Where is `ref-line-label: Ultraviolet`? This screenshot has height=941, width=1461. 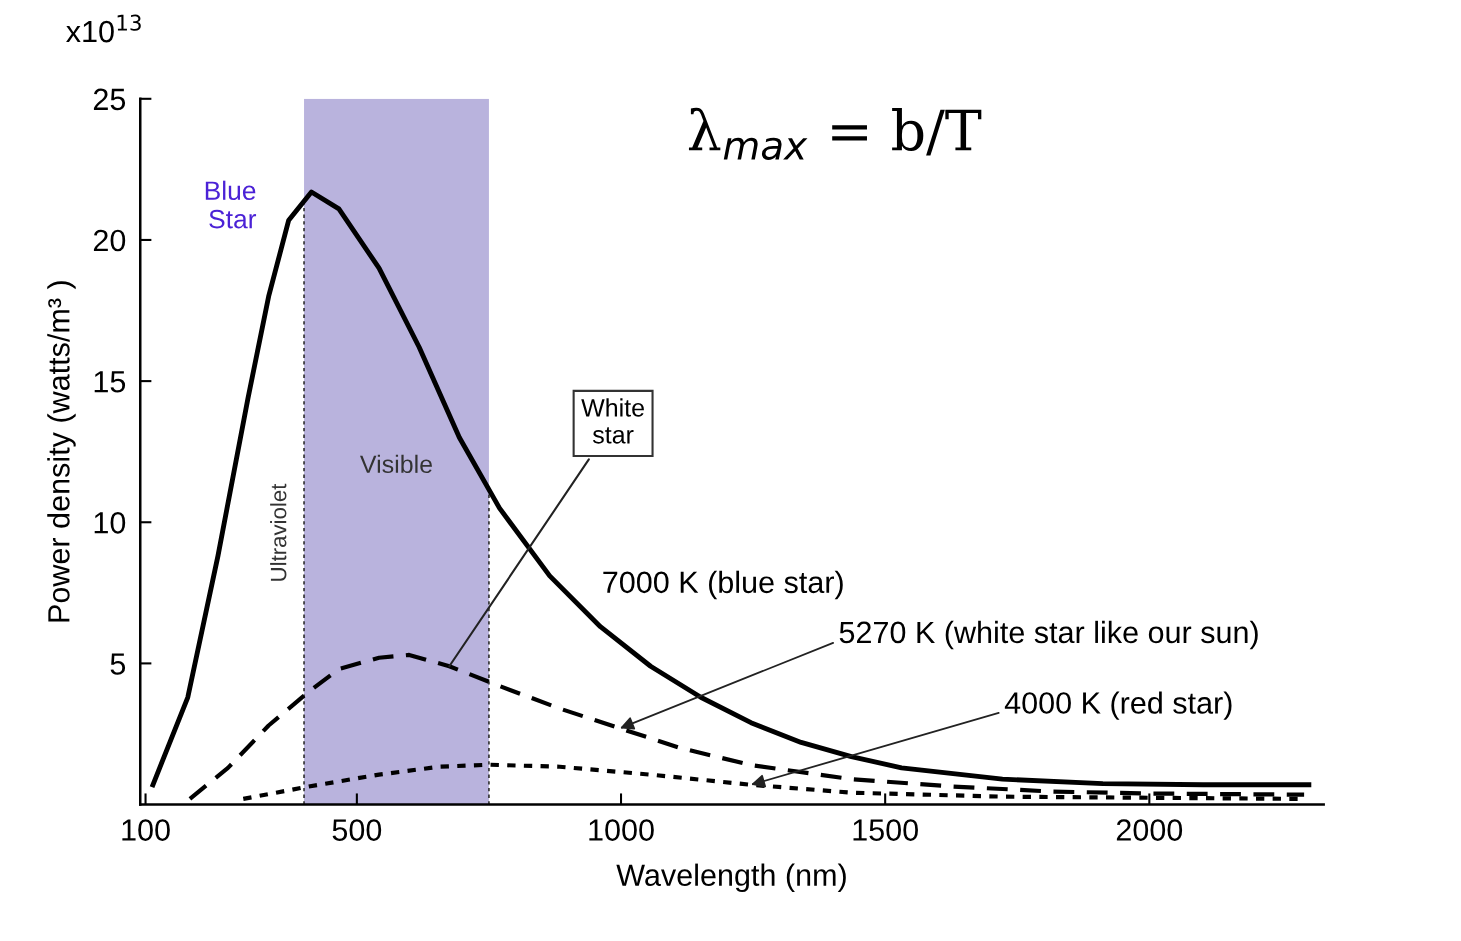
ref-line-label: Ultraviolet is located at coordinates (278, 532).